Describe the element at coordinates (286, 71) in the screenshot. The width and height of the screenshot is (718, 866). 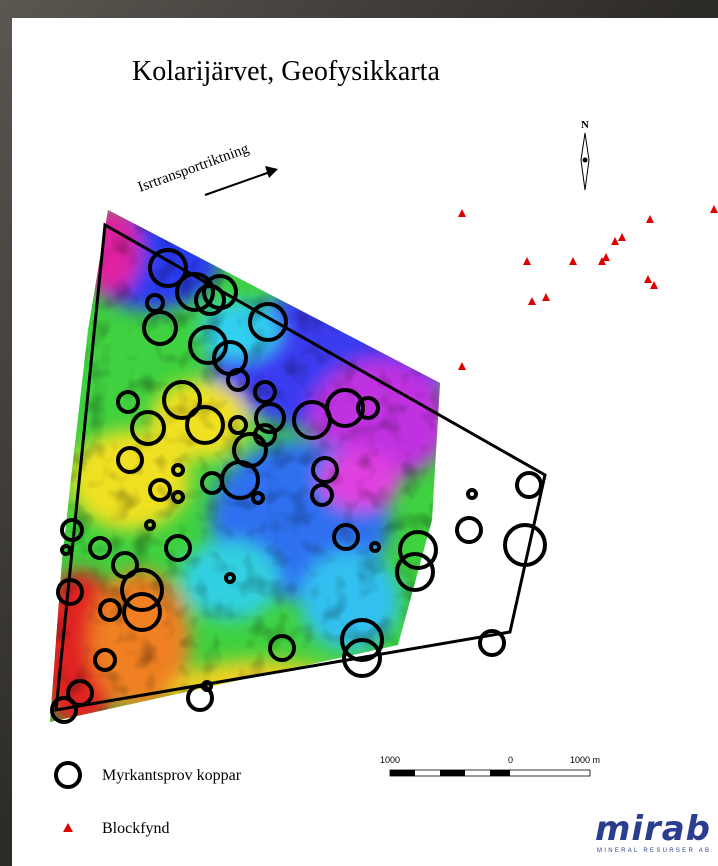
I see `title: Kolarijärvet, Geofysikkarta` at that location.